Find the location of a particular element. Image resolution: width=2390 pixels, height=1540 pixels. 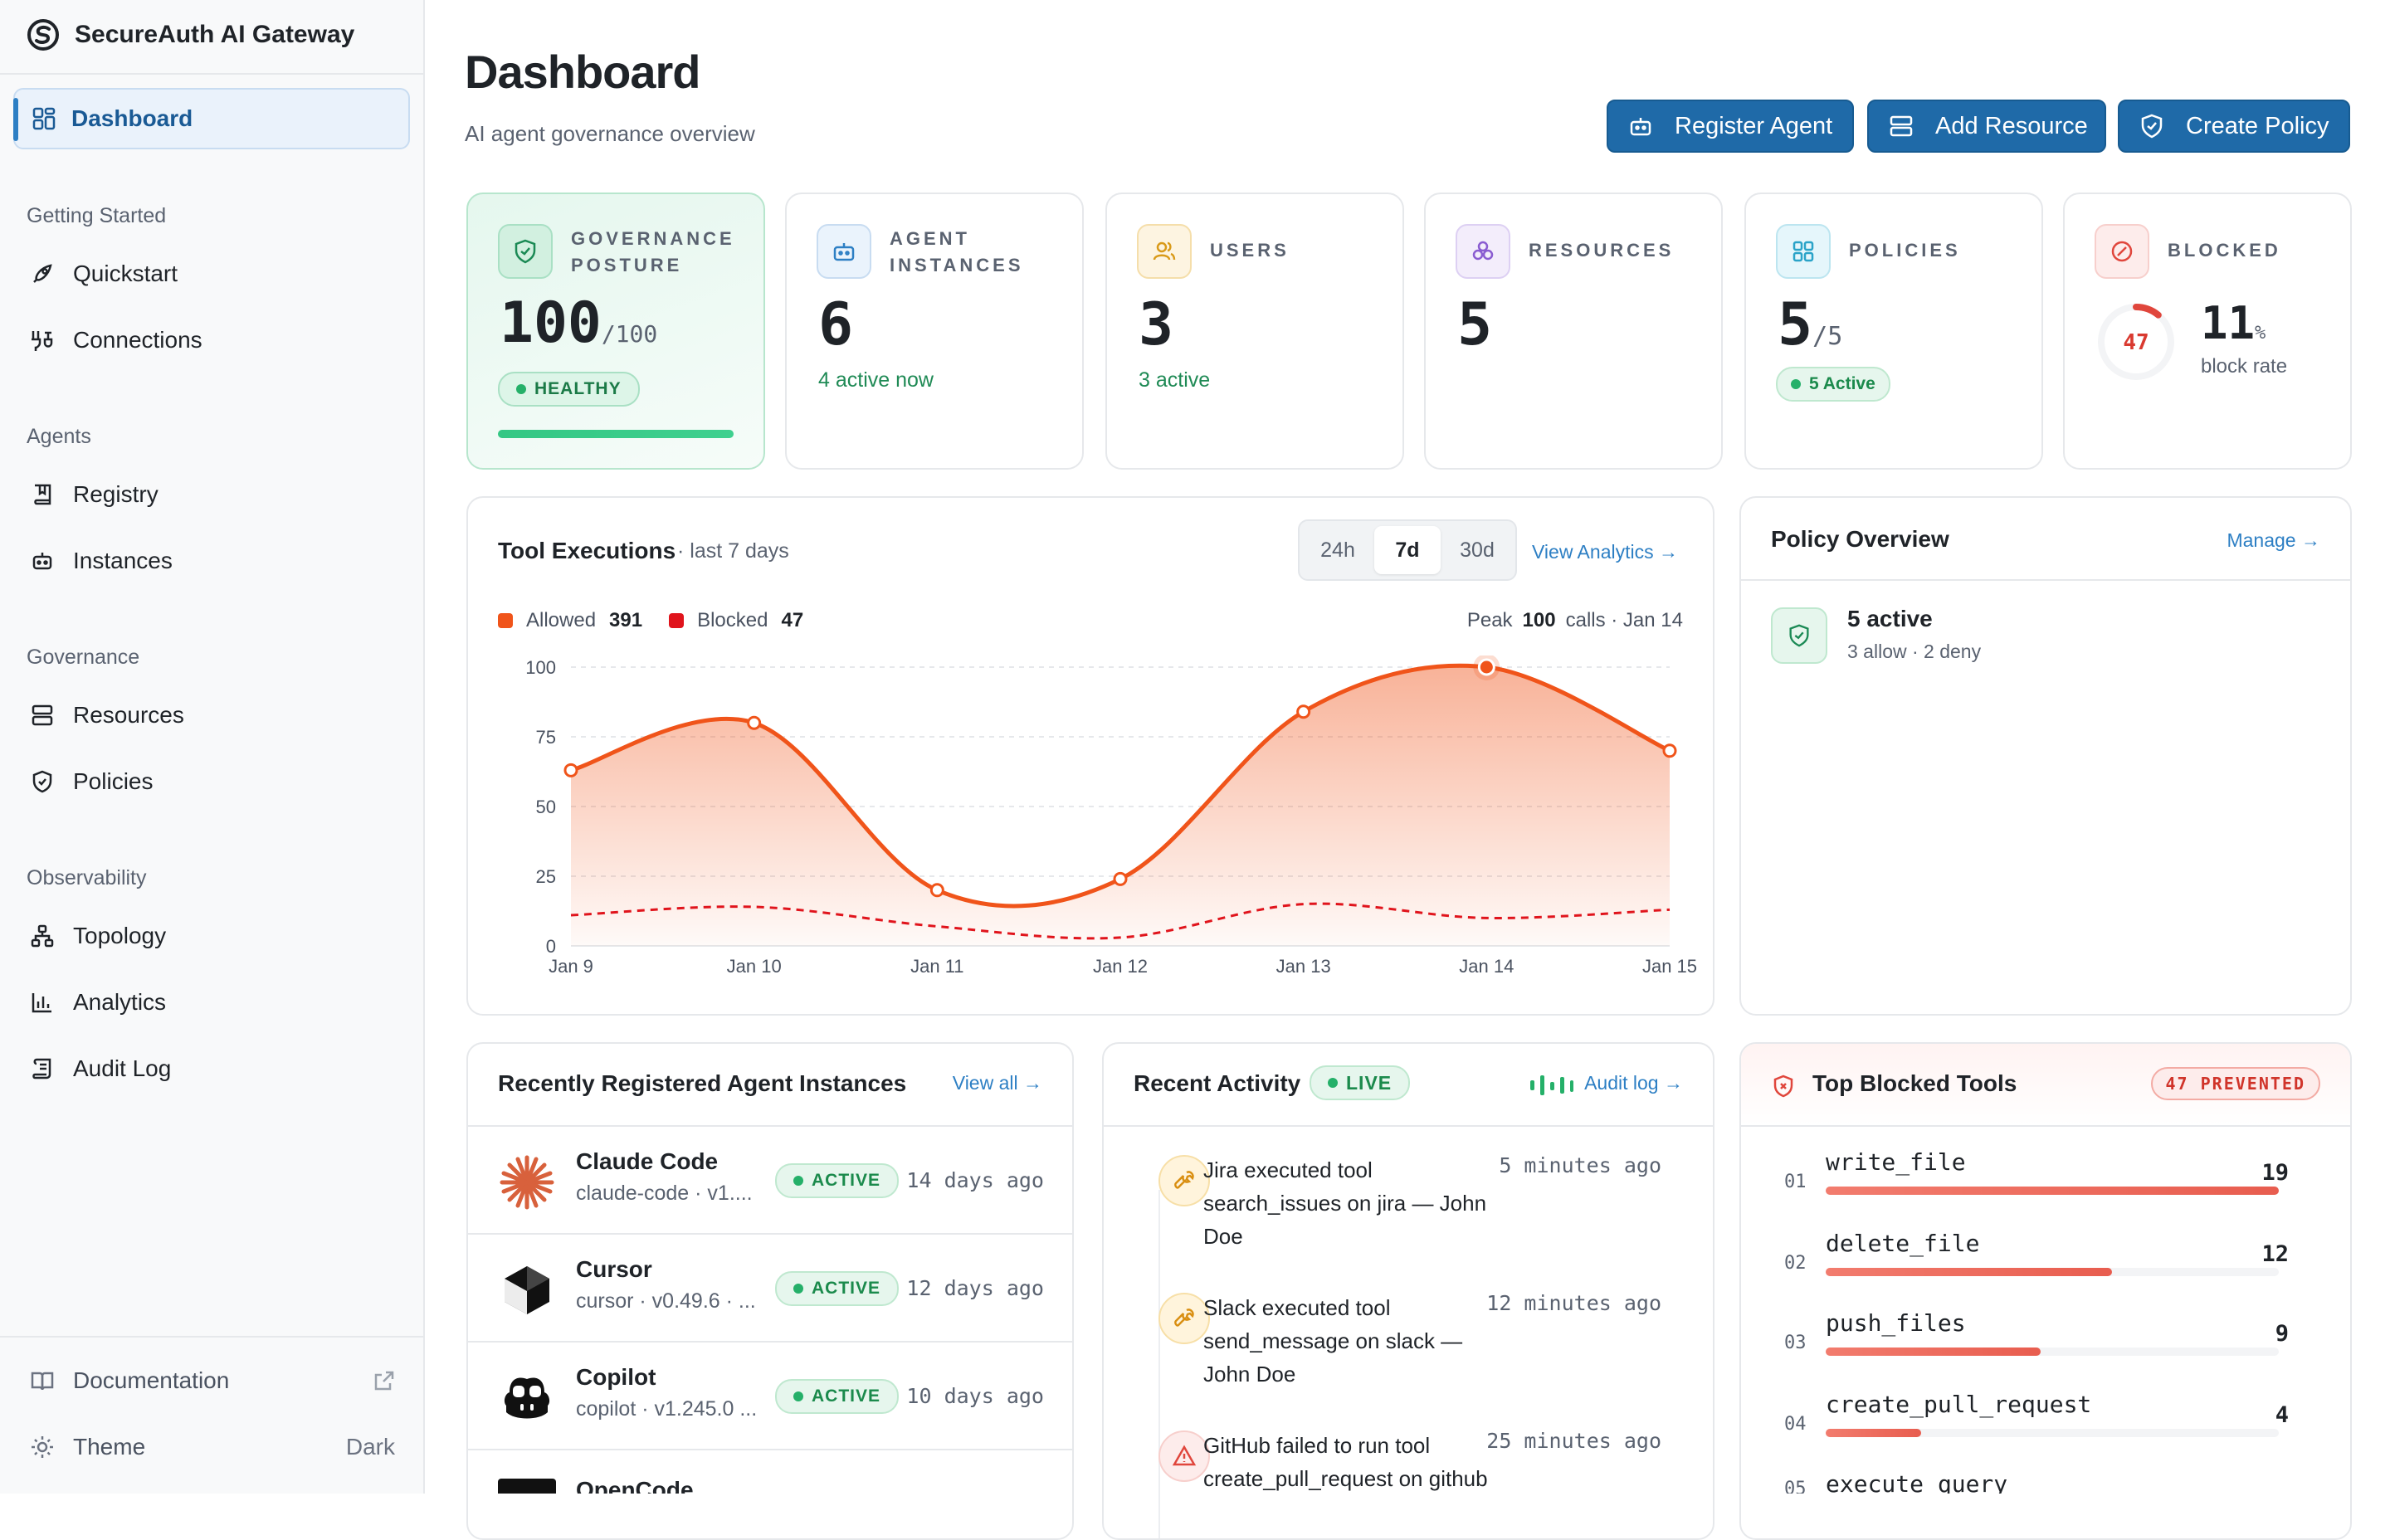

range-24h: 24h is located at coordinates (1338, 550).